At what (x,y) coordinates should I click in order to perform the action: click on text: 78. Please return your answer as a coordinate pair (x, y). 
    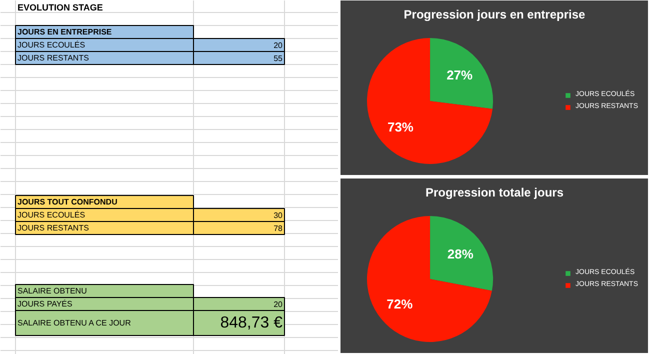
    Looking at the image, I should click on (279, 228).